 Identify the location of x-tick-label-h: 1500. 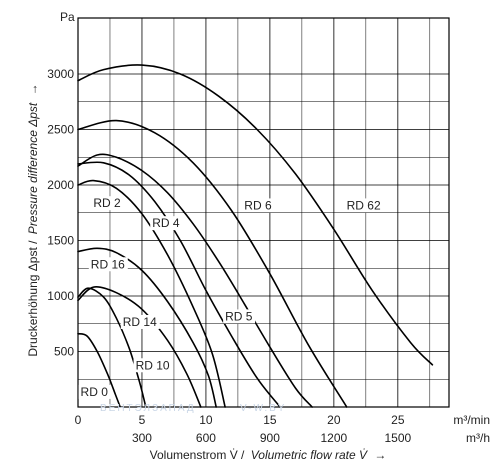
(397, 438).